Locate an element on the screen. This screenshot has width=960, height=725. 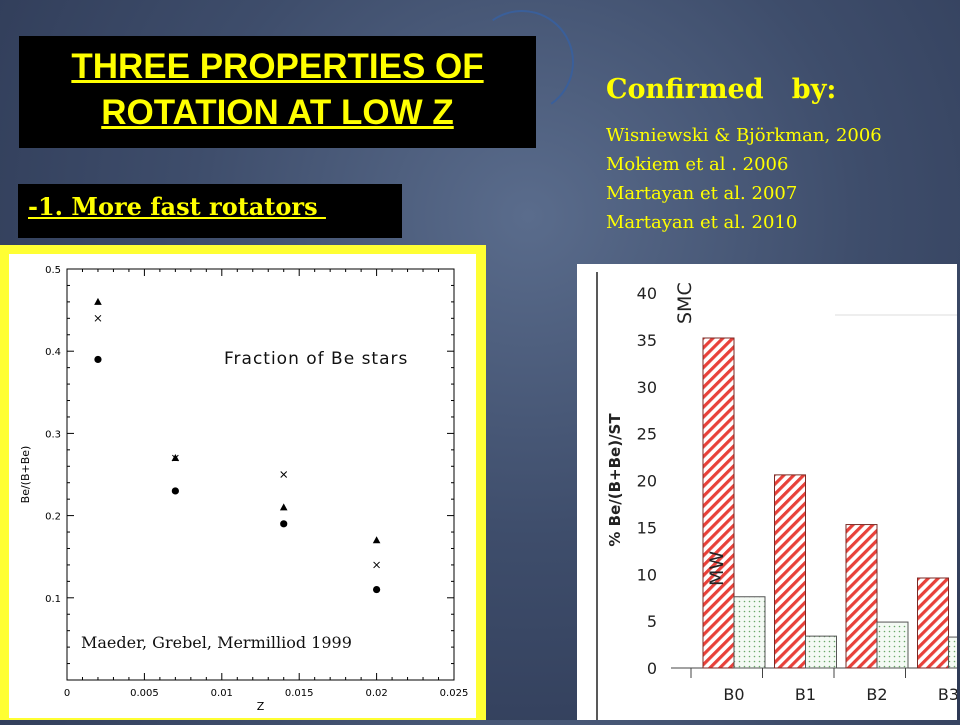
x-tick-label: 0.005 is located at coordinates (144, 693).